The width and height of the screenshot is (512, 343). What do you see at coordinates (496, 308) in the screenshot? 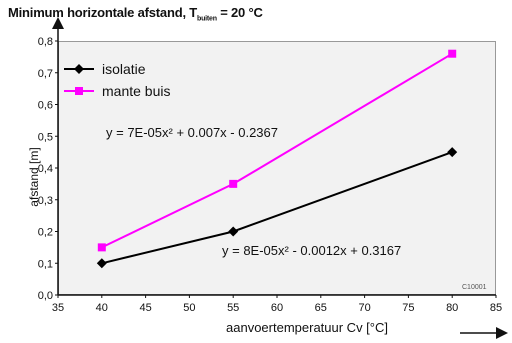
I see `x-tick-label: 85` at bounding box center [496, 308].